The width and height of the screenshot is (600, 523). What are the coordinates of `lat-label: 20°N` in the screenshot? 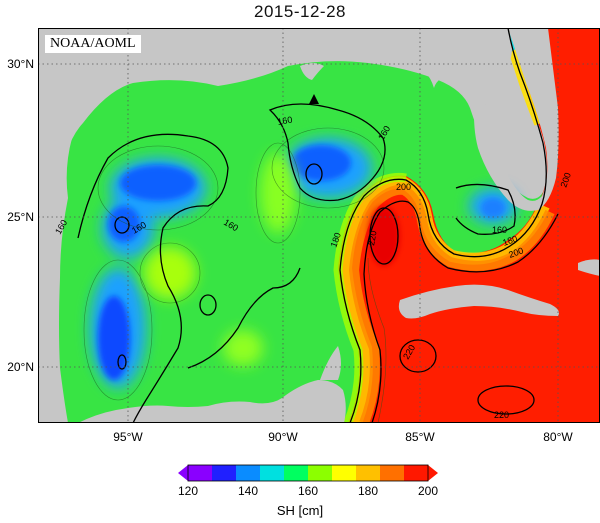 It's located at (20, 367).